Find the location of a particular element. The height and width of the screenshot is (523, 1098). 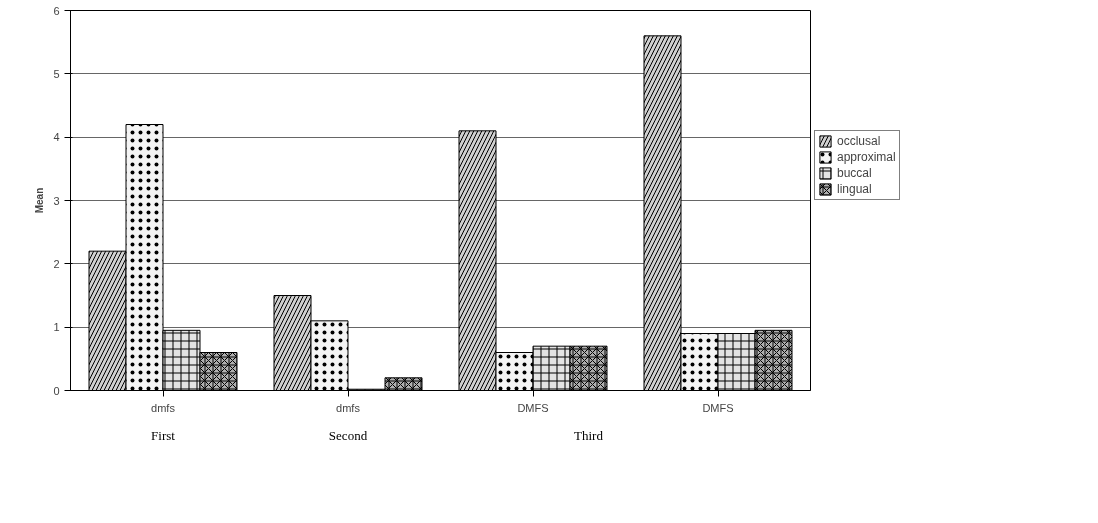

y-tick-label: 0 is located at coordinates (56, 390).